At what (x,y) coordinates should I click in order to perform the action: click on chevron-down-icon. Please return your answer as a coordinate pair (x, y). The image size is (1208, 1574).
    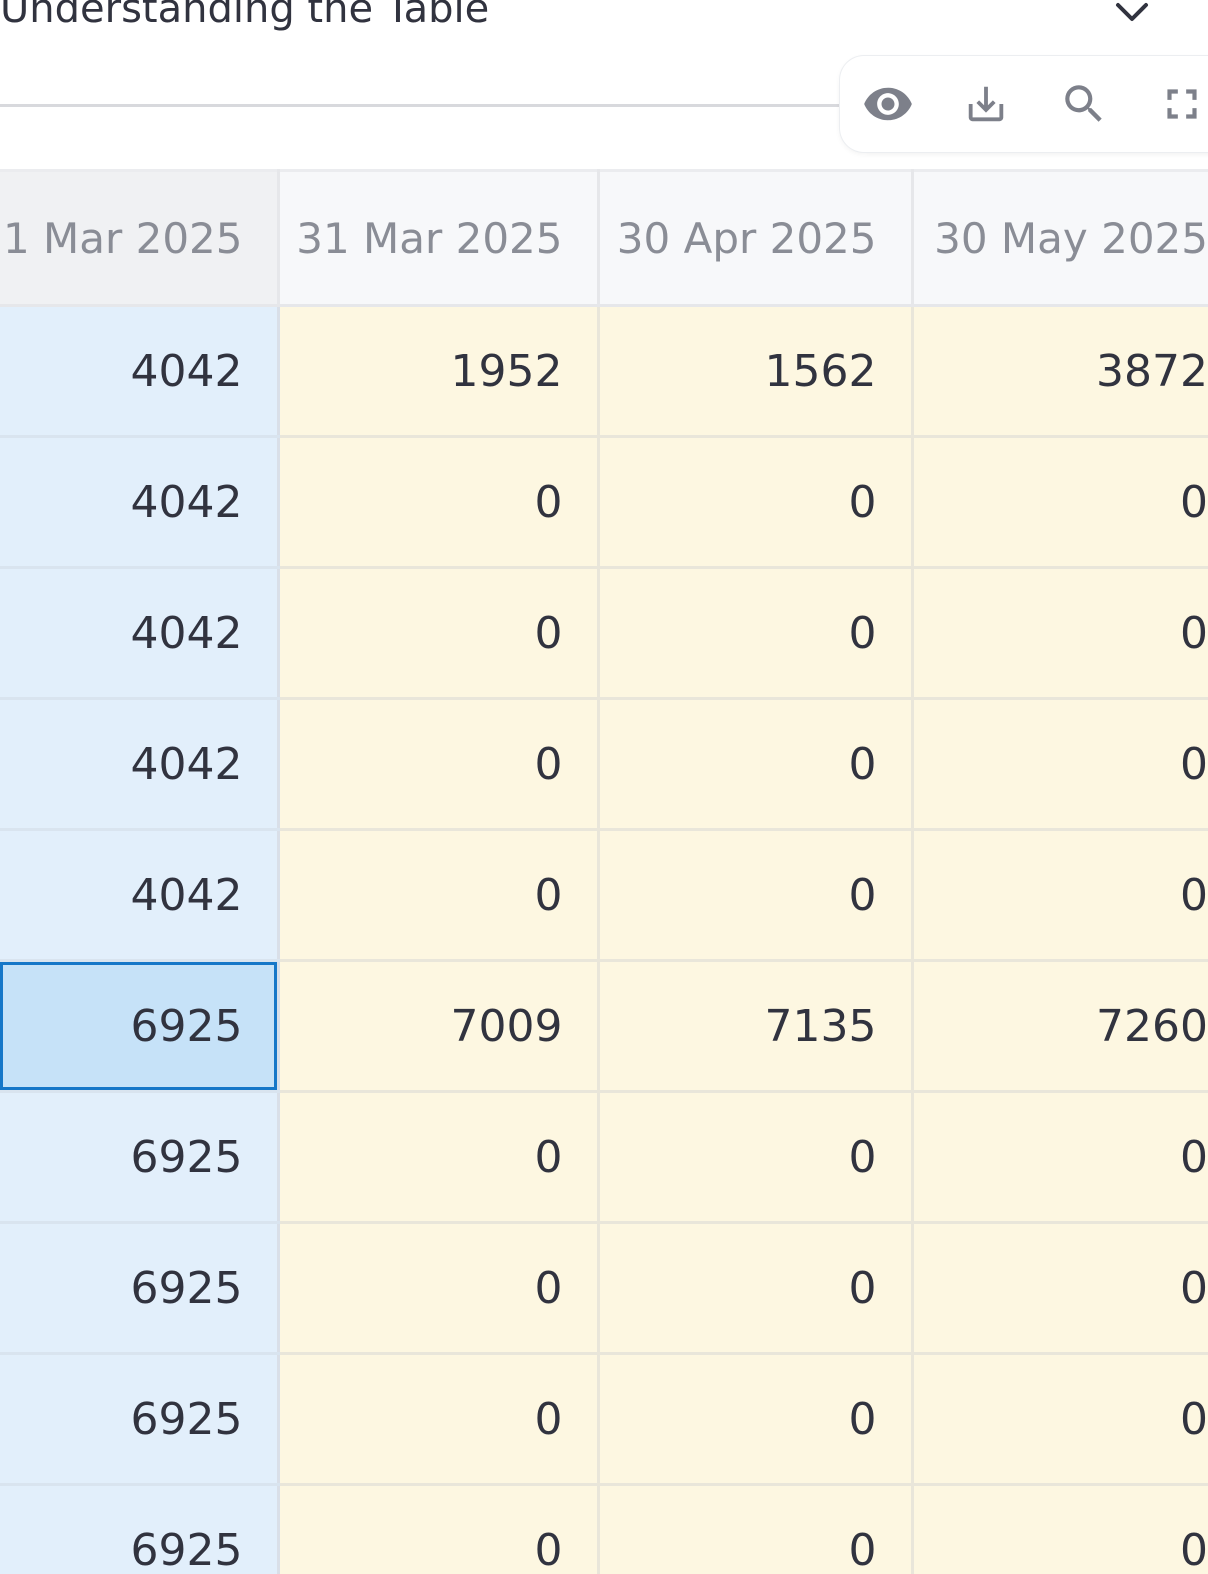
    Looking at the image, I should click on (1132, 13).